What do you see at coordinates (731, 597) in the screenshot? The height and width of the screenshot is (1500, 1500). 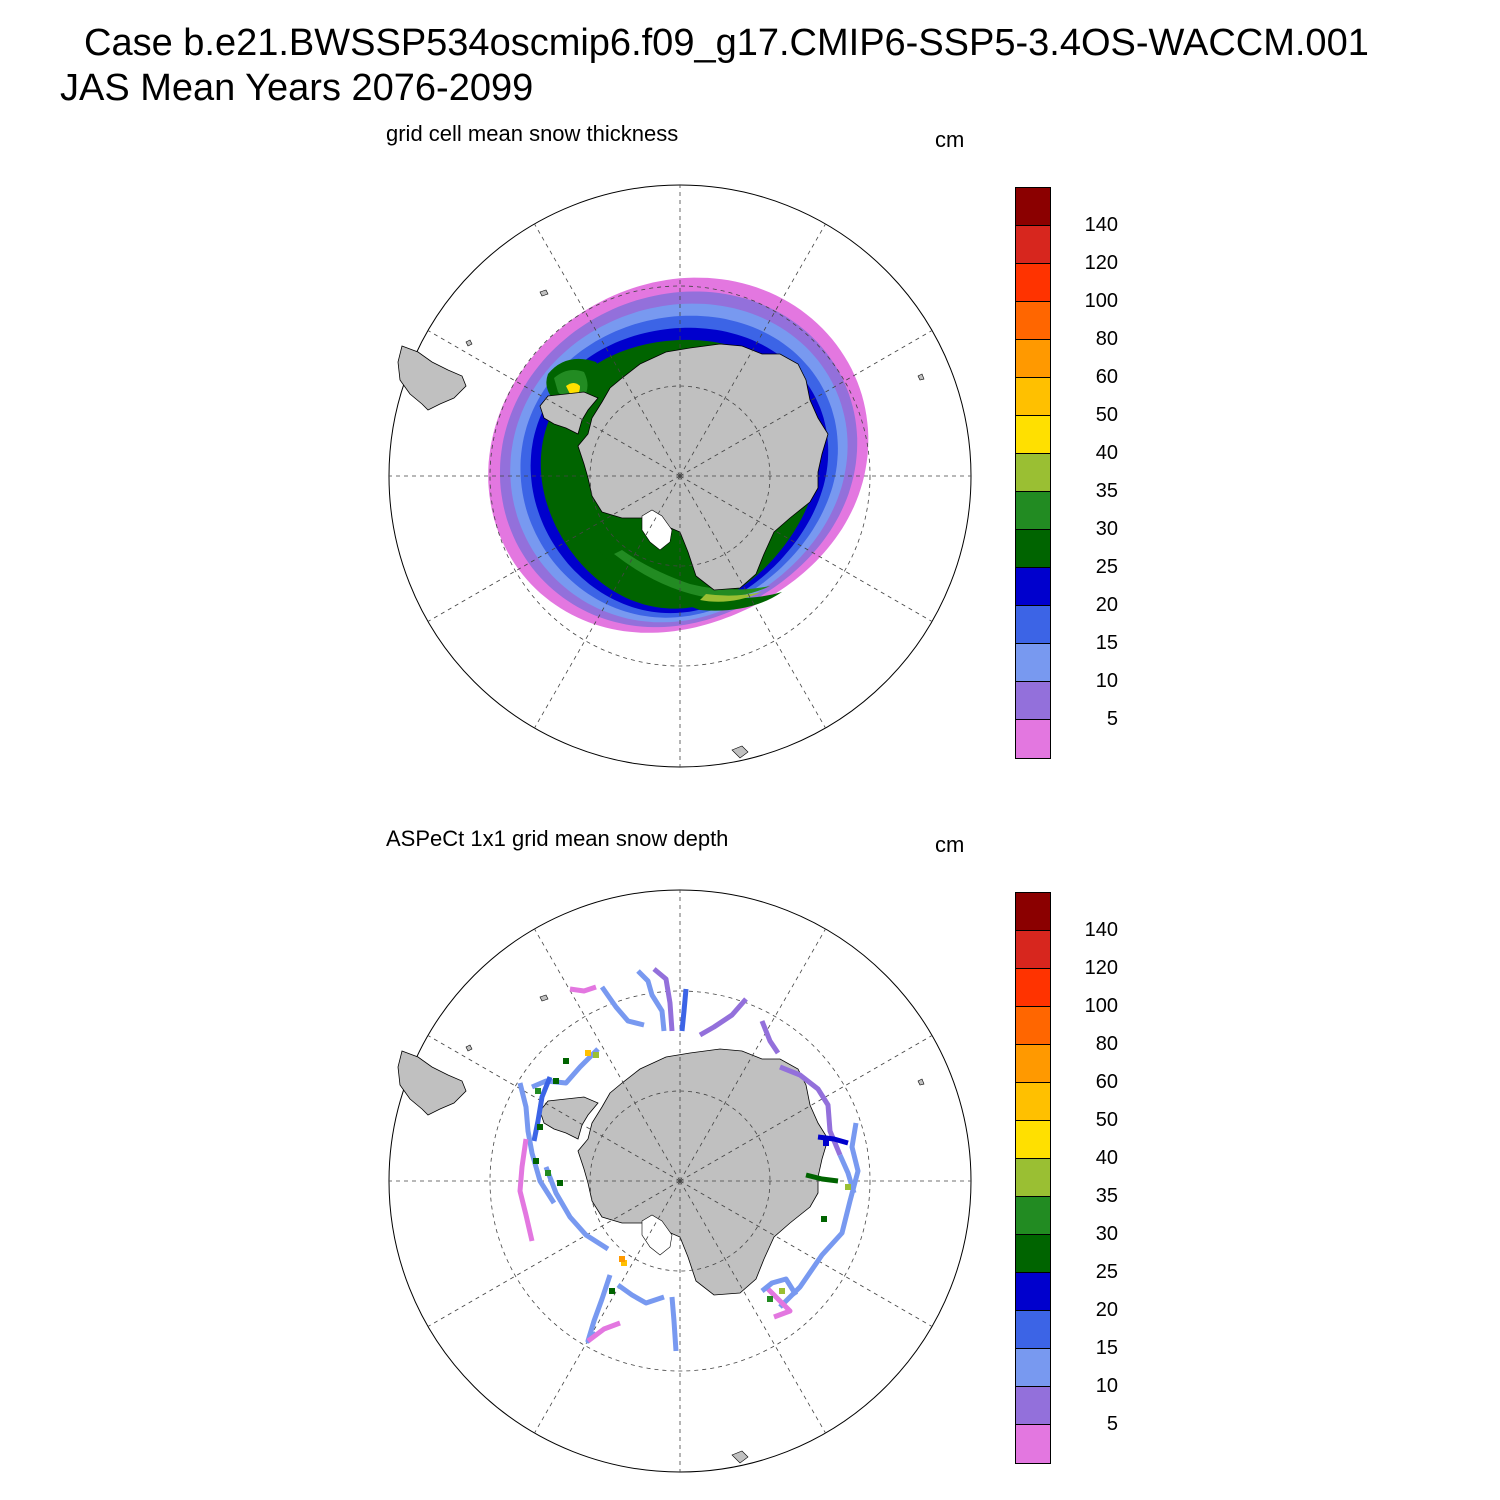 I see `amundsen-peak-snow` at bounding box center [731, 597].